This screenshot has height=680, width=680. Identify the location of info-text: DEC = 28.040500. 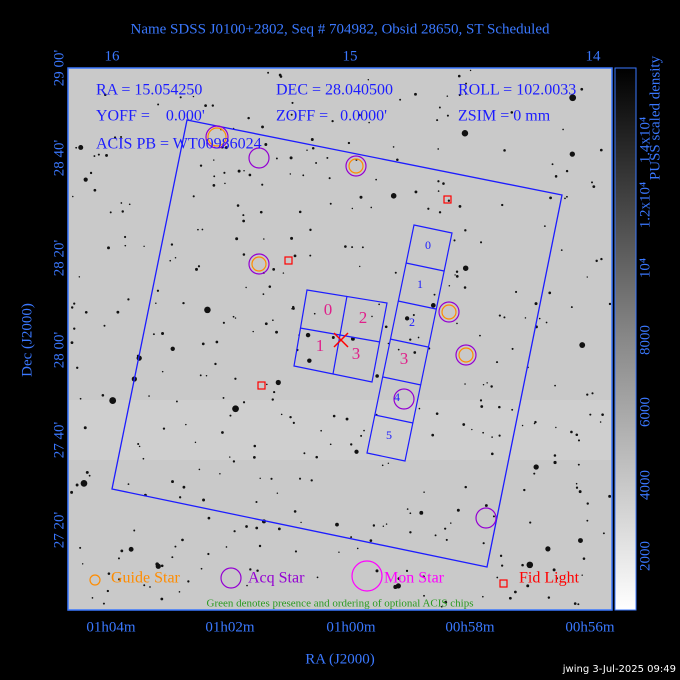
(334, 90).